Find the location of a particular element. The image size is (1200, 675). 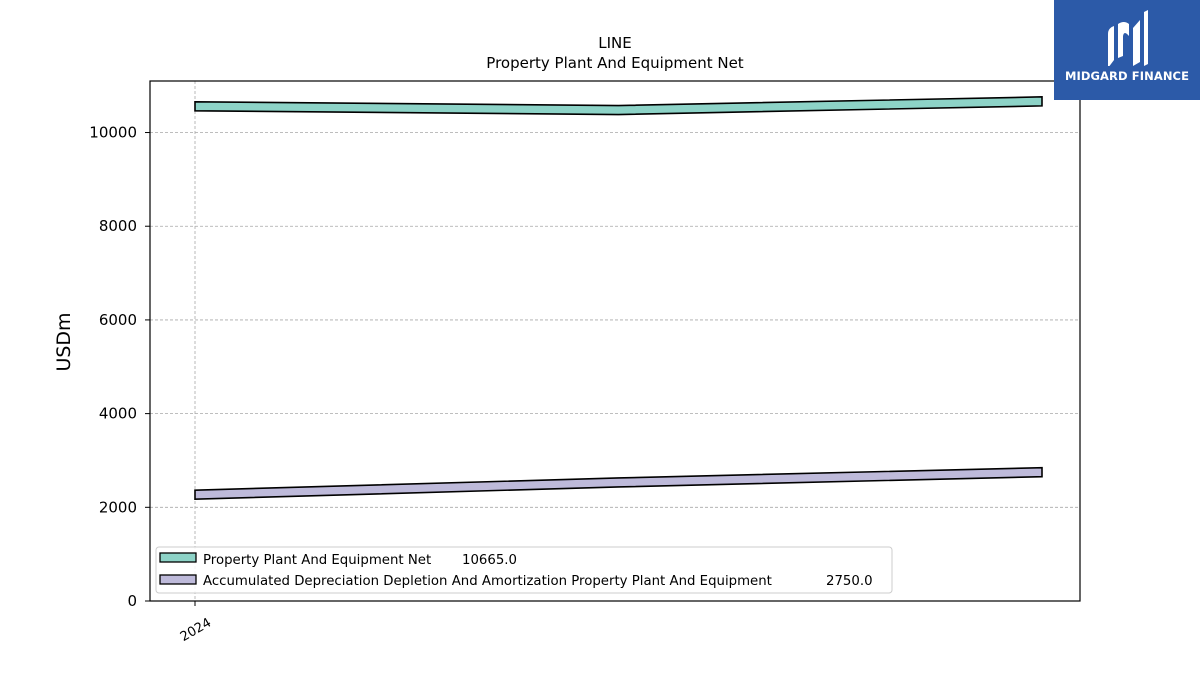

y-axis-label: USDm is located at coordinates (64, 341).